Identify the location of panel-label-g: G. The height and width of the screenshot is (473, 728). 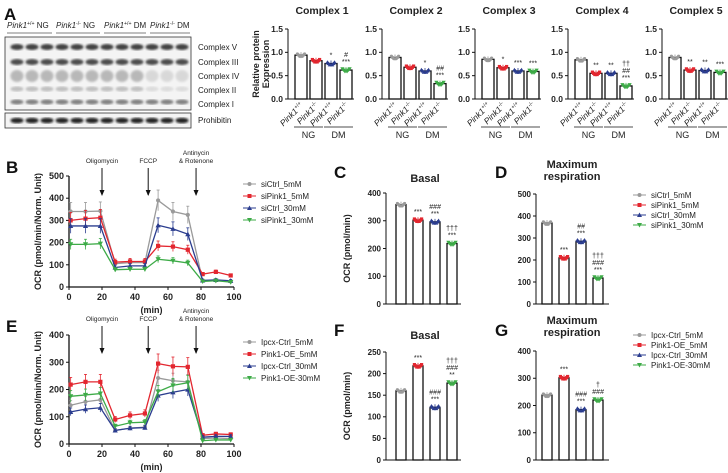
(501, 330).